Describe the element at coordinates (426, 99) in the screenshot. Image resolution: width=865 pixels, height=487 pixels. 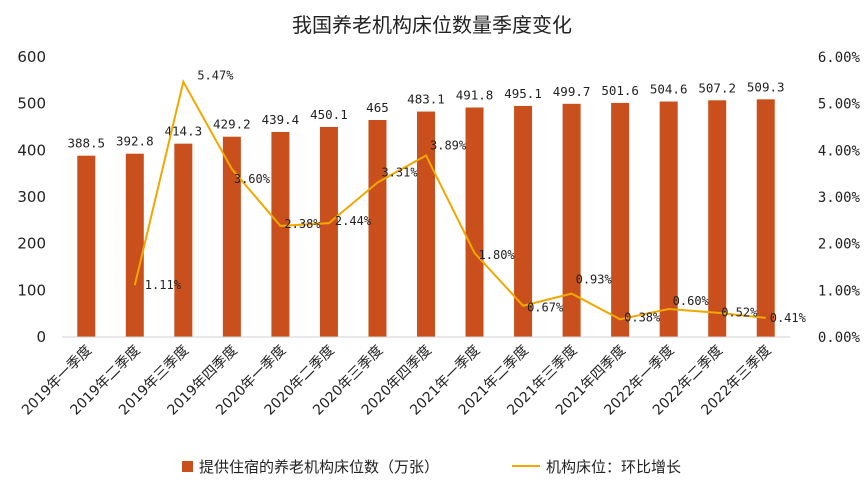
I see `bar-value-label: 483.1` at that location.